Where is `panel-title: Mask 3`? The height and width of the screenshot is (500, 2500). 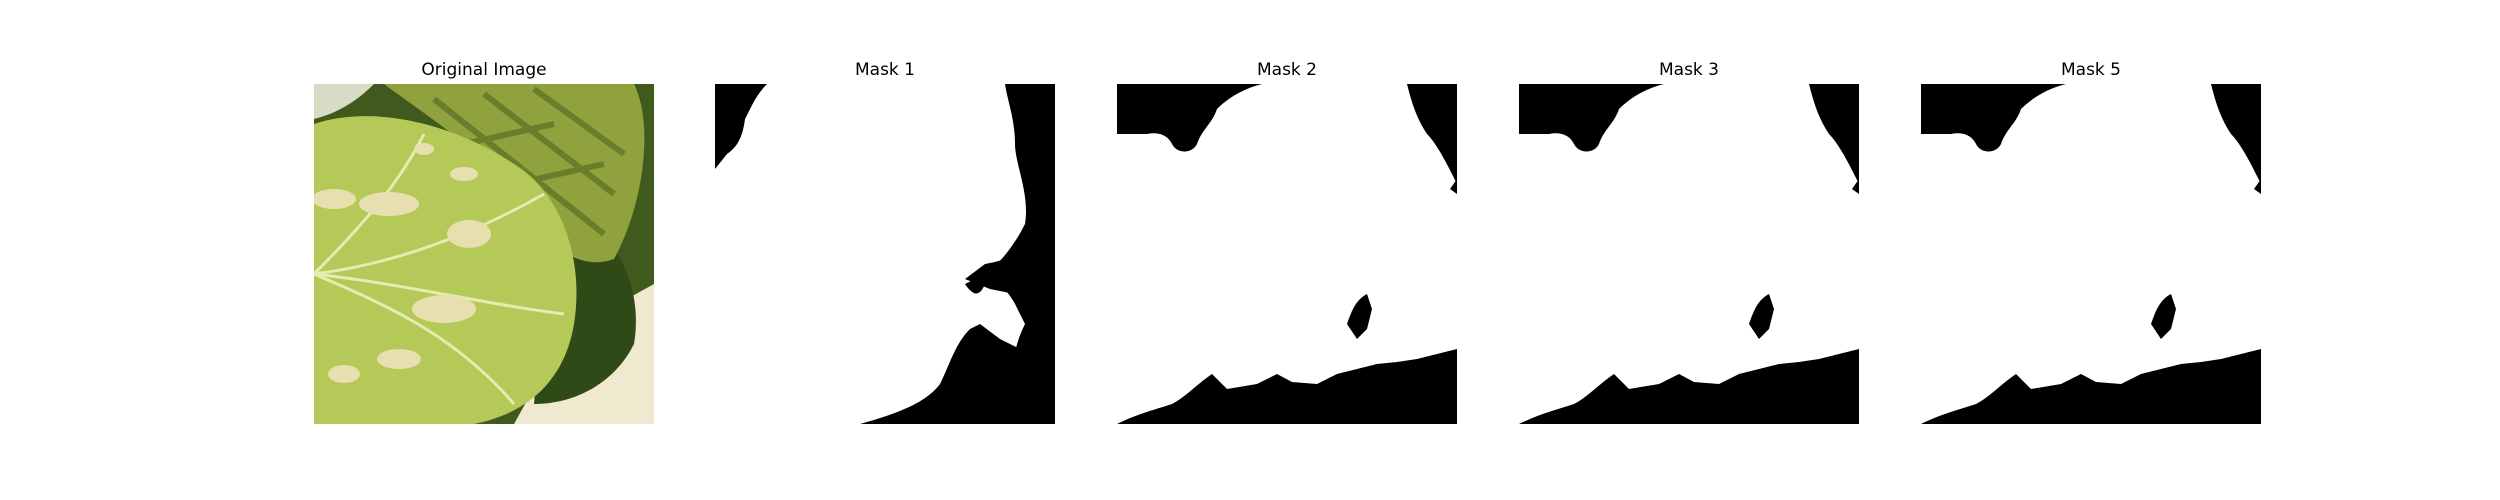
panel-title: Mask 3 is located at coordinates (1688, 70).